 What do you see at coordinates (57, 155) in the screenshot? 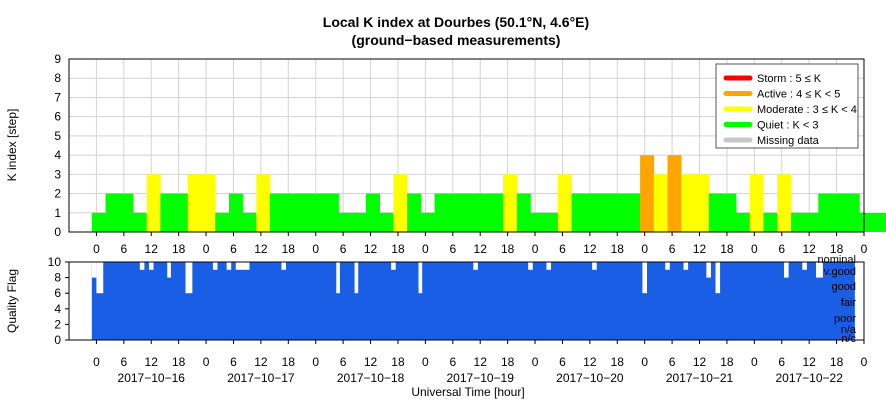
I see `k-ytick-label: 4` at bounding box center [57, 155].